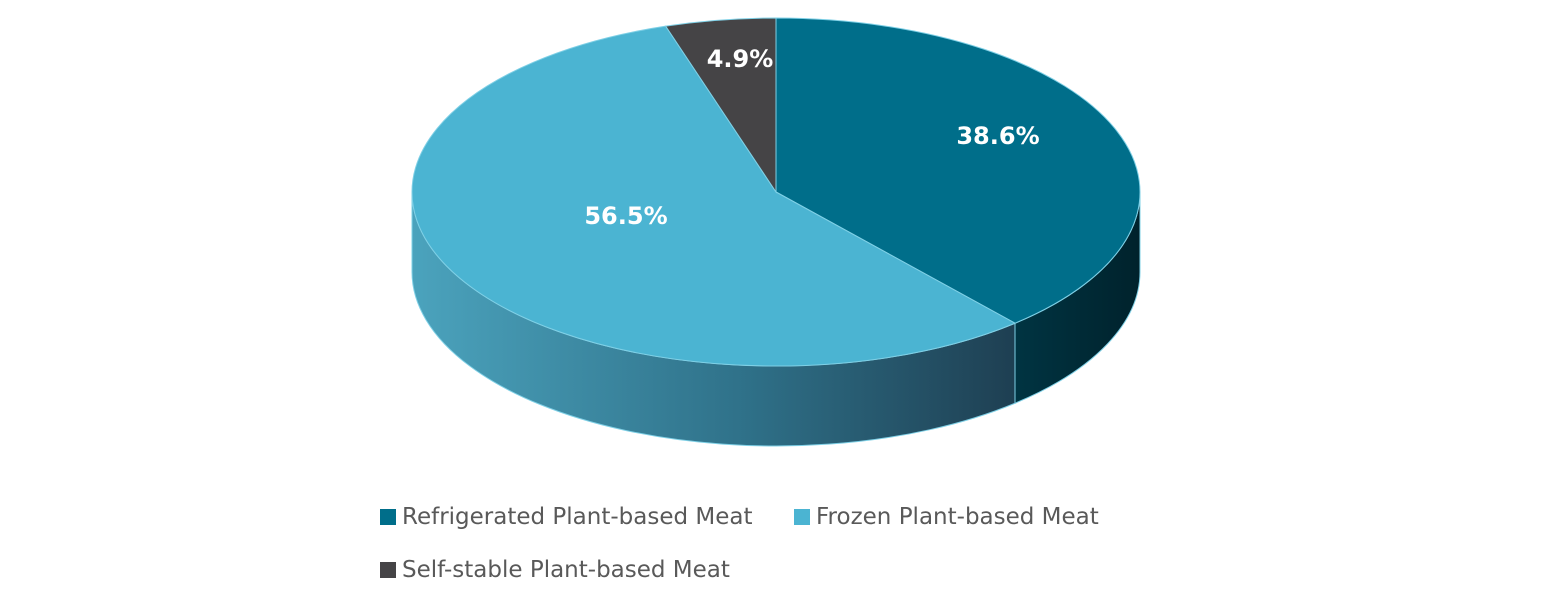  I want to click on pie-slice-refrigerated, so click(958, 170).